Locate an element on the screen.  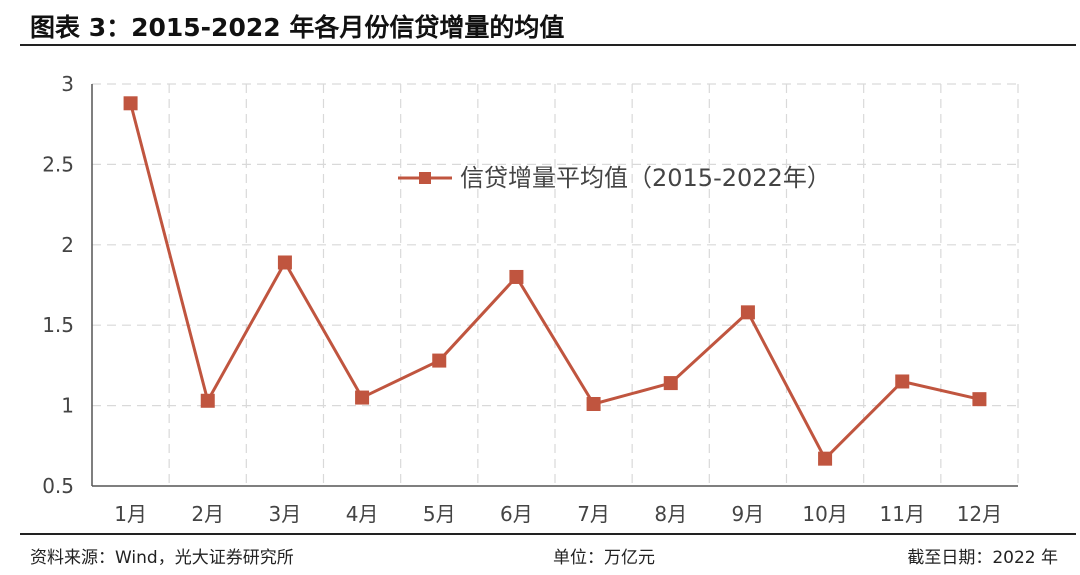
y-tick-label: 1.5 is located at coordinates (58, 325).